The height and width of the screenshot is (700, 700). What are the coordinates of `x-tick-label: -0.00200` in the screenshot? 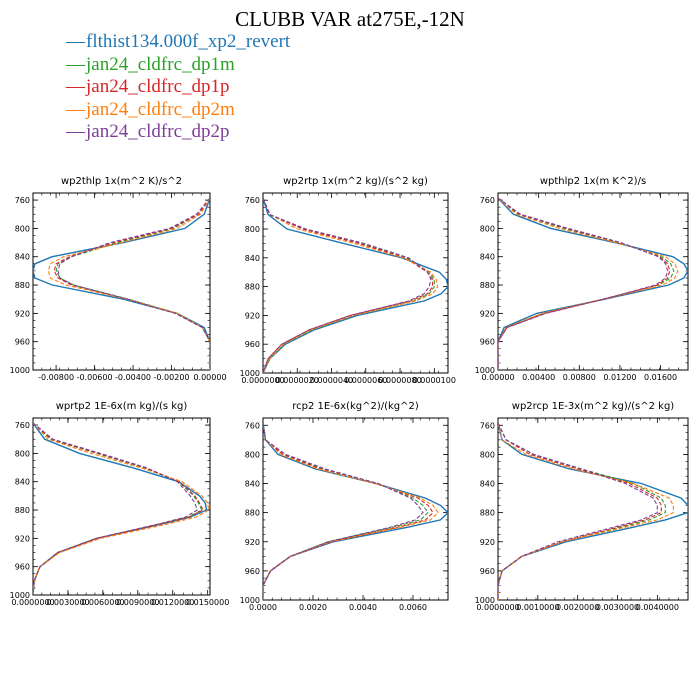 It's located at (172, 377).